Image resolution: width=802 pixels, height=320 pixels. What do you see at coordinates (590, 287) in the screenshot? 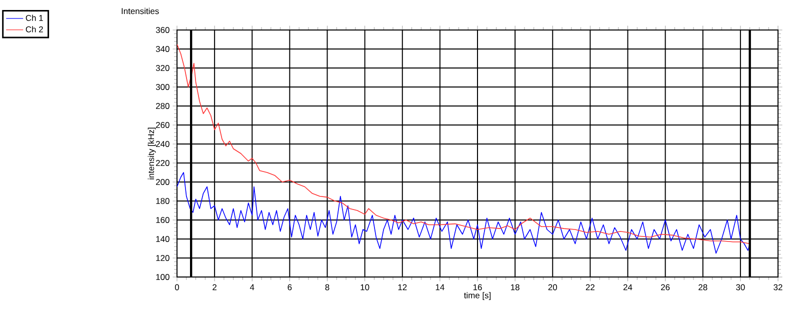
I see `x-tick-label: 22` at bounding box center [590, 287].